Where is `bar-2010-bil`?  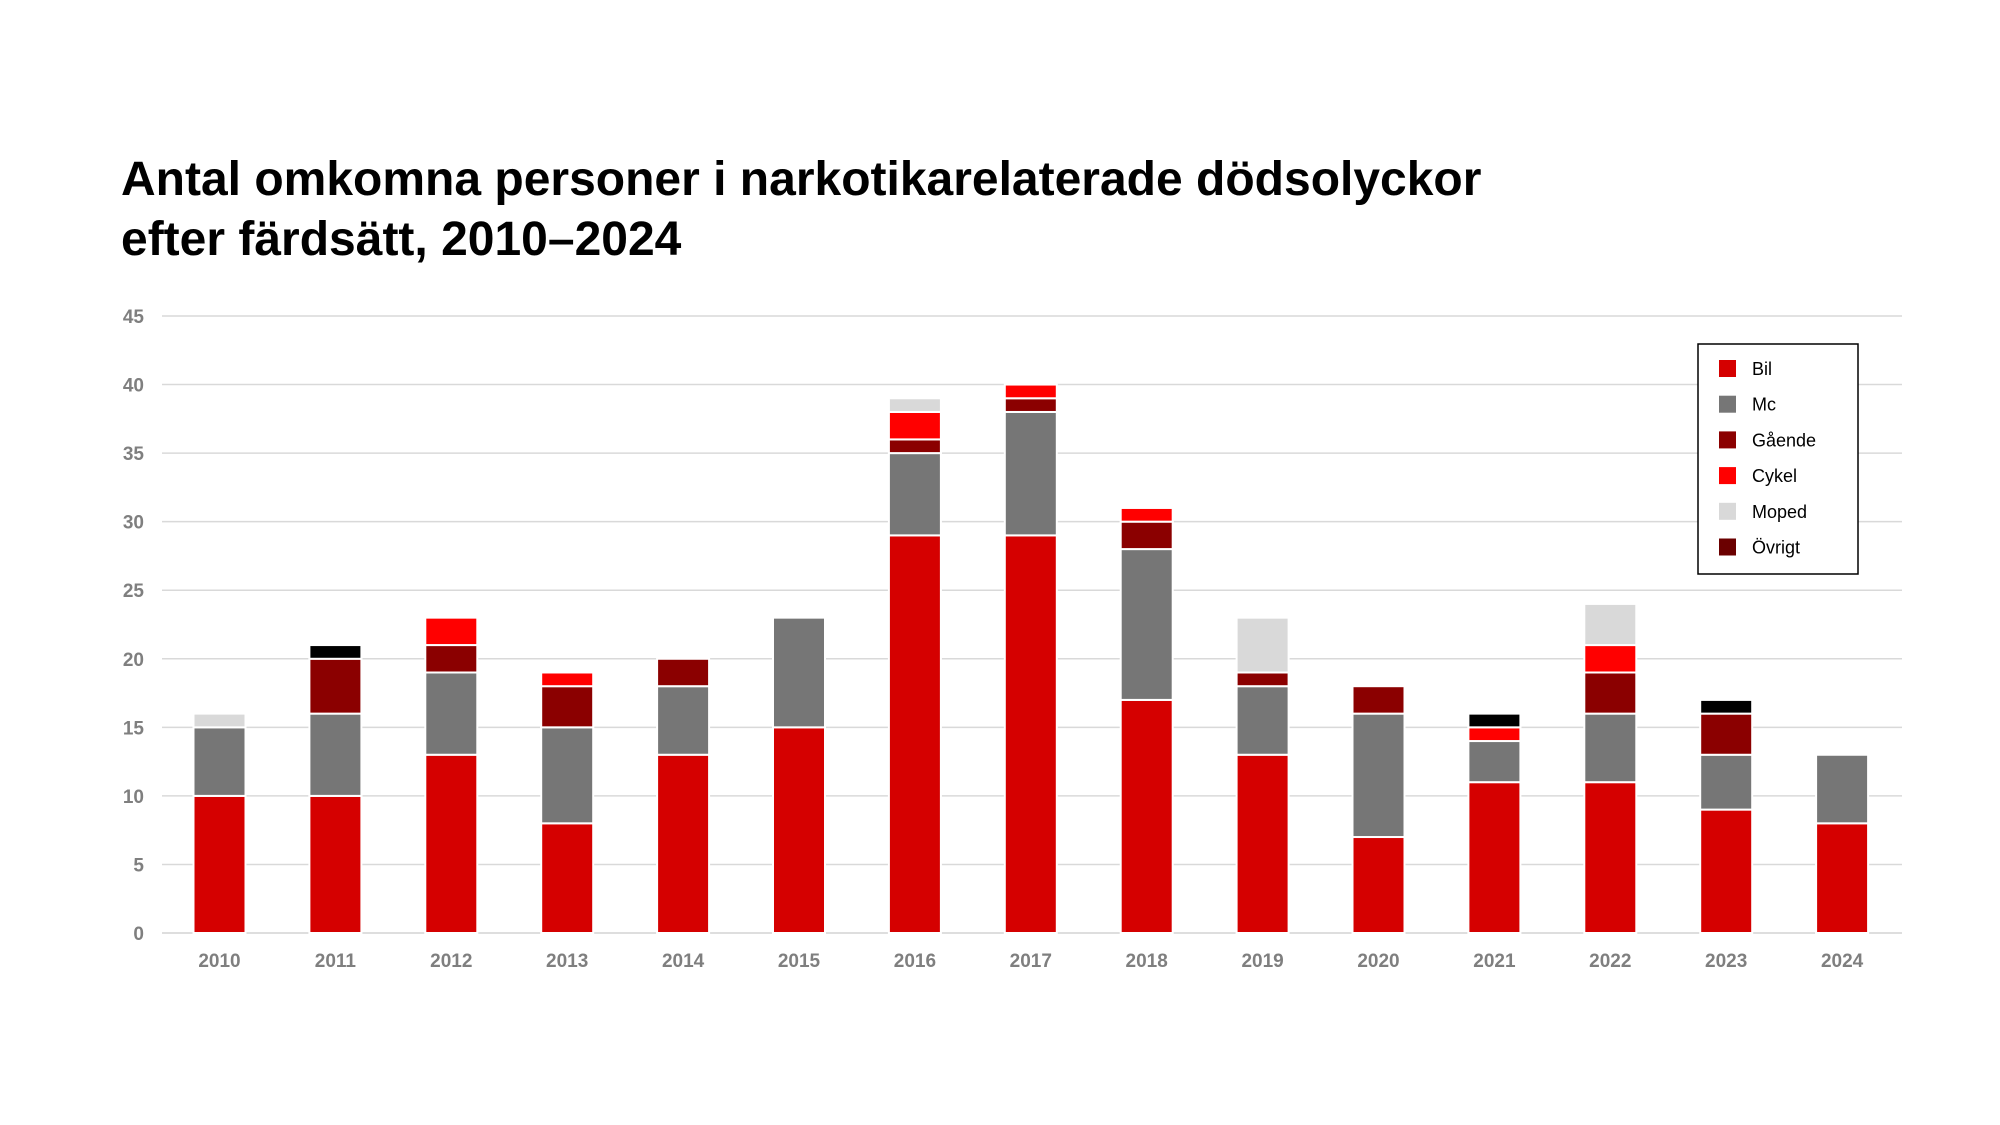 bar-2010-bil is located at coordinates (219, 864).